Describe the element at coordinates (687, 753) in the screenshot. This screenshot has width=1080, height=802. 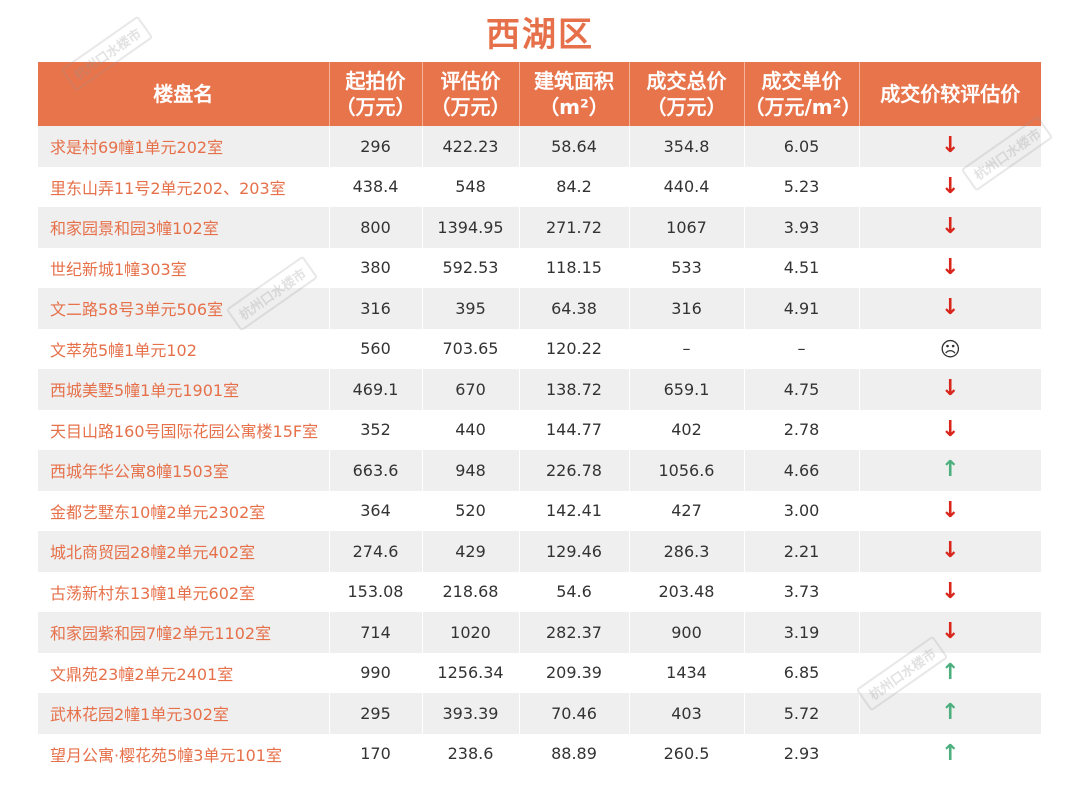
I see `cell-total: 260.5` at that location.